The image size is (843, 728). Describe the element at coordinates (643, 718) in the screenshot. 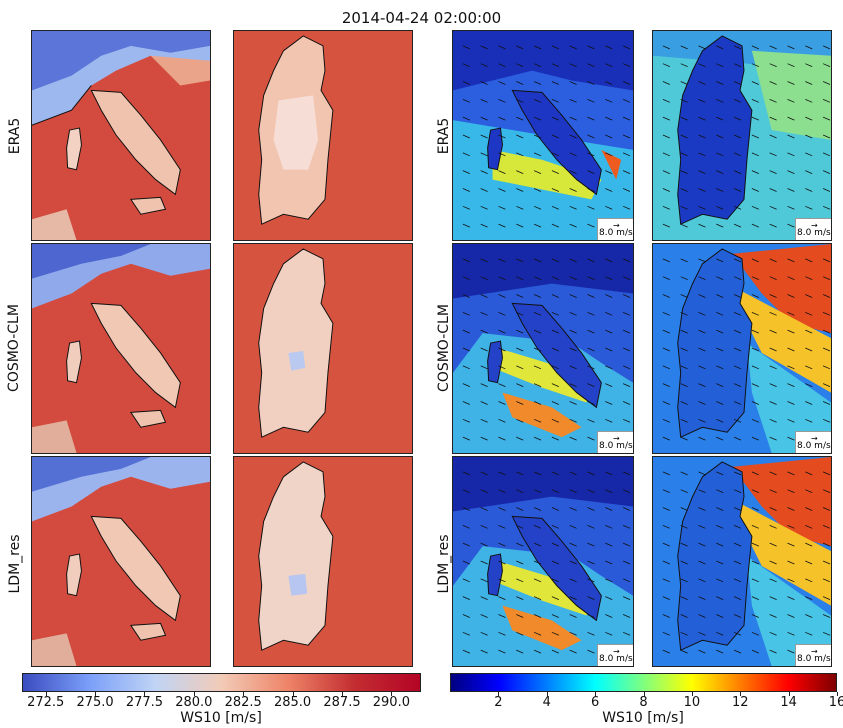

I see `colorbar-right-label: WS10 [m/s]` at that location.